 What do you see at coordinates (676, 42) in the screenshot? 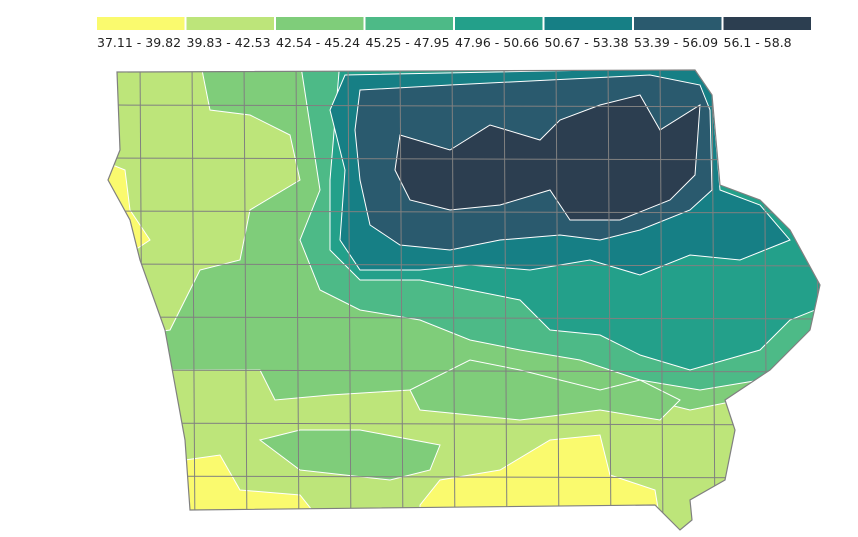
I see `legend-label: 53.39 - 56.09` at bounding box center [676, 42].